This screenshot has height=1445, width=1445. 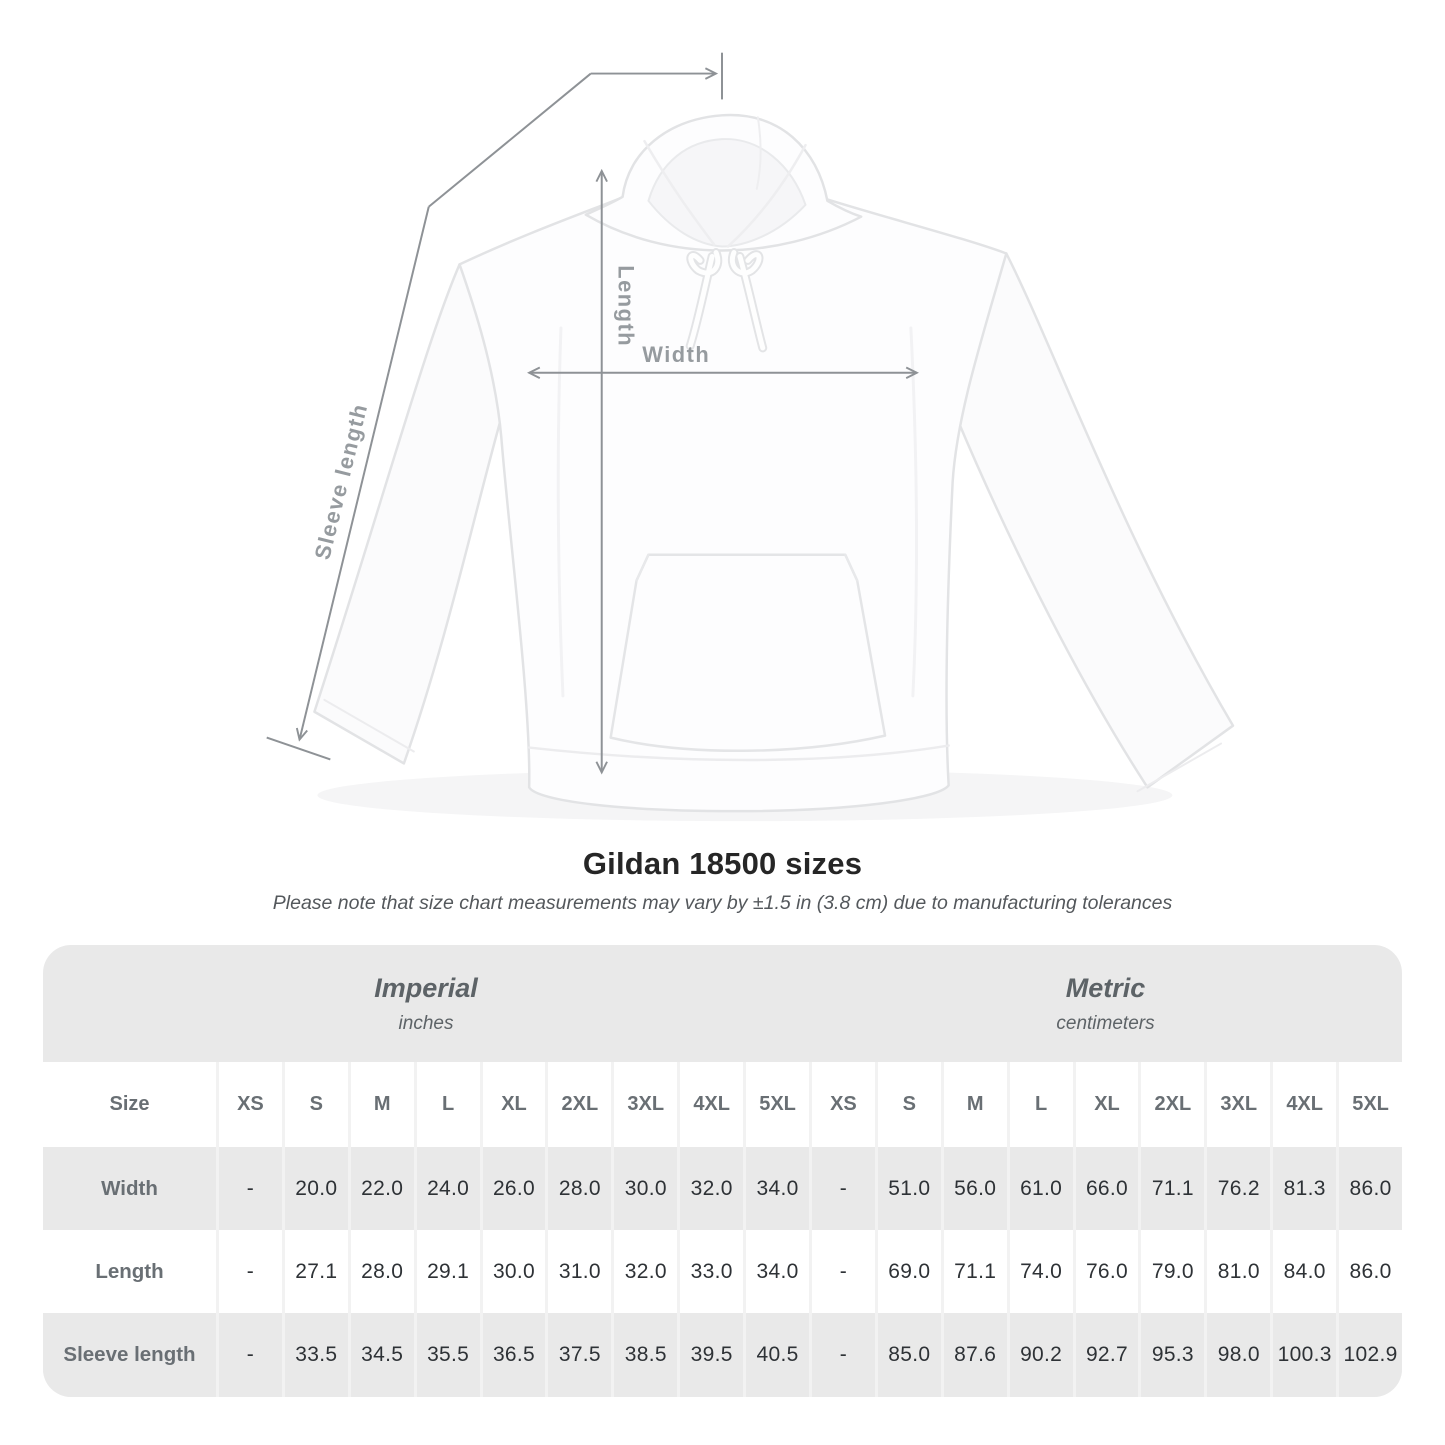 I want to click on row-label-length: Length, so click(x=129, y=1271).